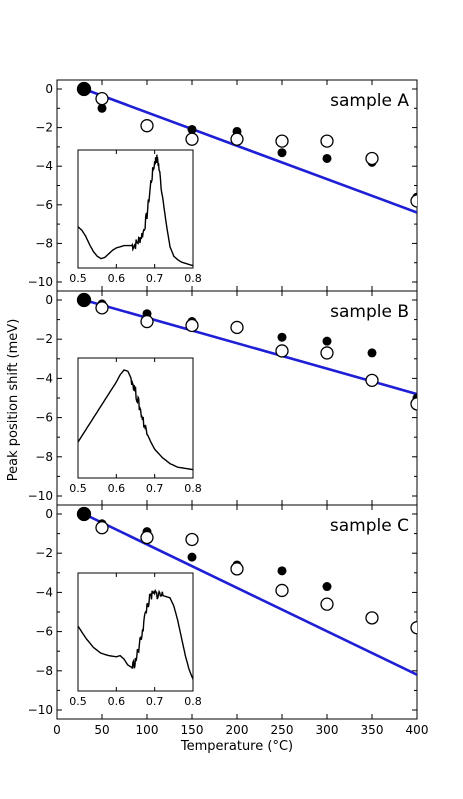 This screenshot has height=799, width=463. I want to click on x-tick-label: 50, so click(101, 730).